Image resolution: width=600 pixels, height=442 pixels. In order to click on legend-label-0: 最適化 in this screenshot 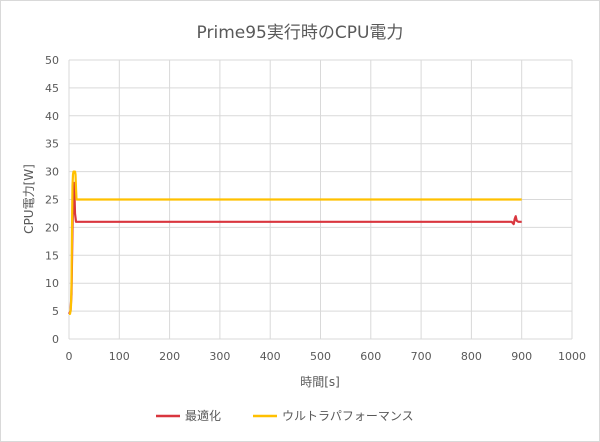, I will do `click(203, 415)`.